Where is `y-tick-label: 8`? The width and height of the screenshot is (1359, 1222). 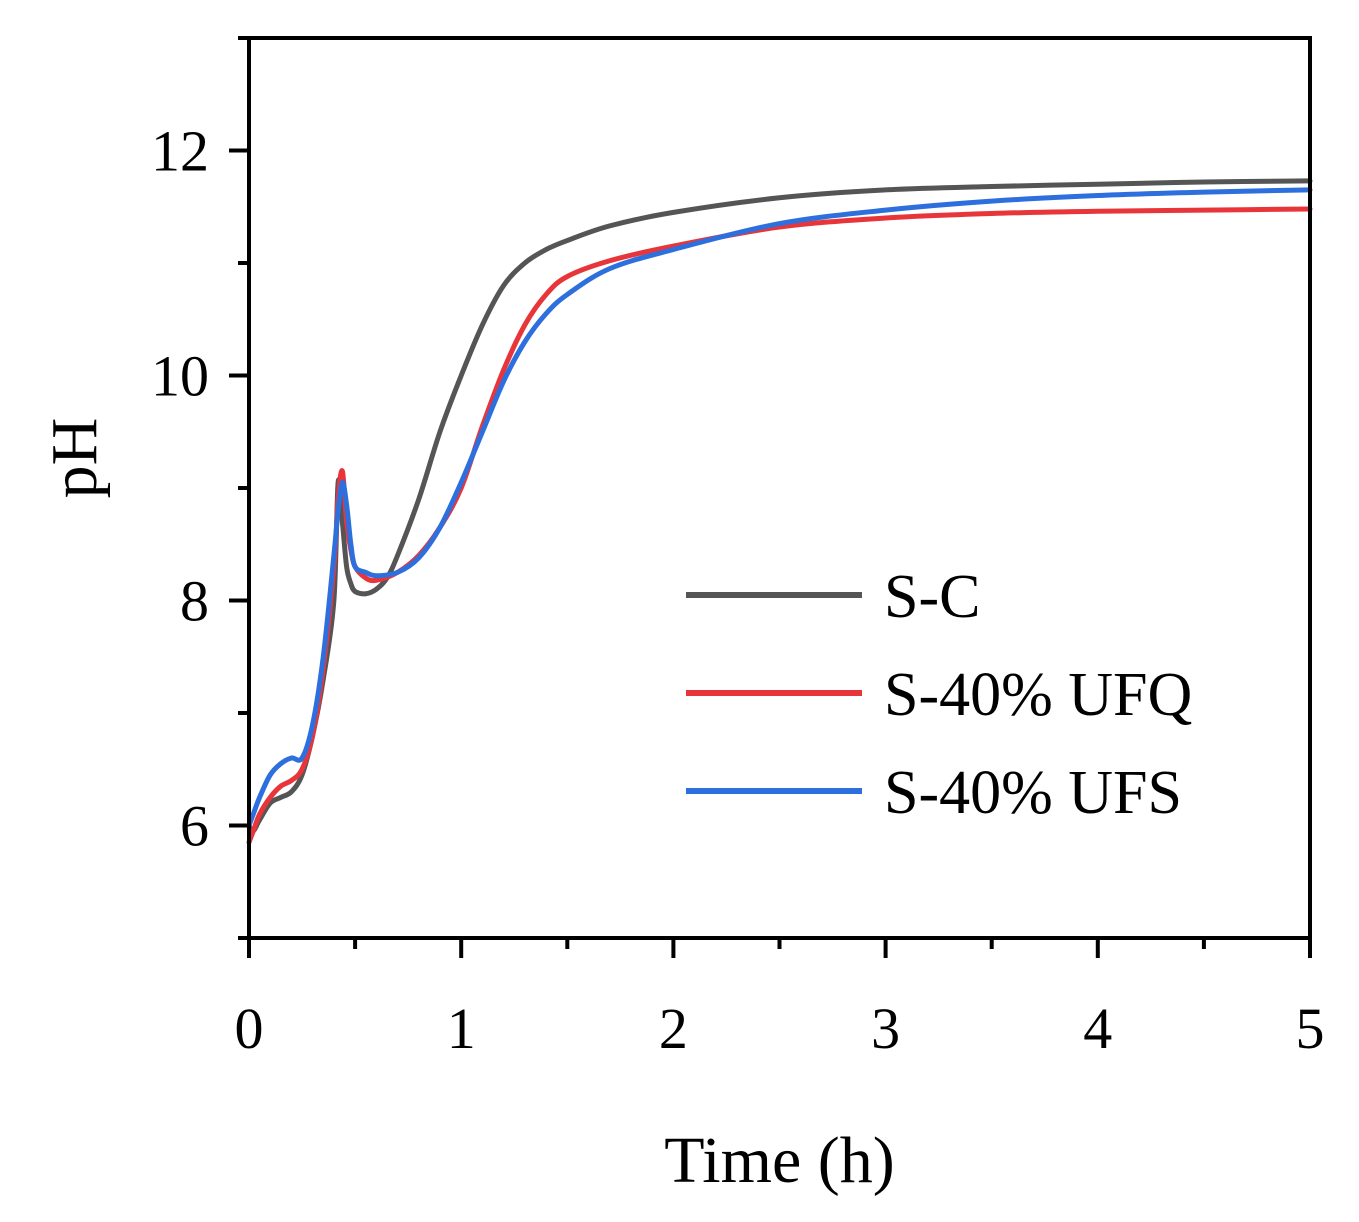
y-tick-label: 8 is located at coordinates (194, 601).